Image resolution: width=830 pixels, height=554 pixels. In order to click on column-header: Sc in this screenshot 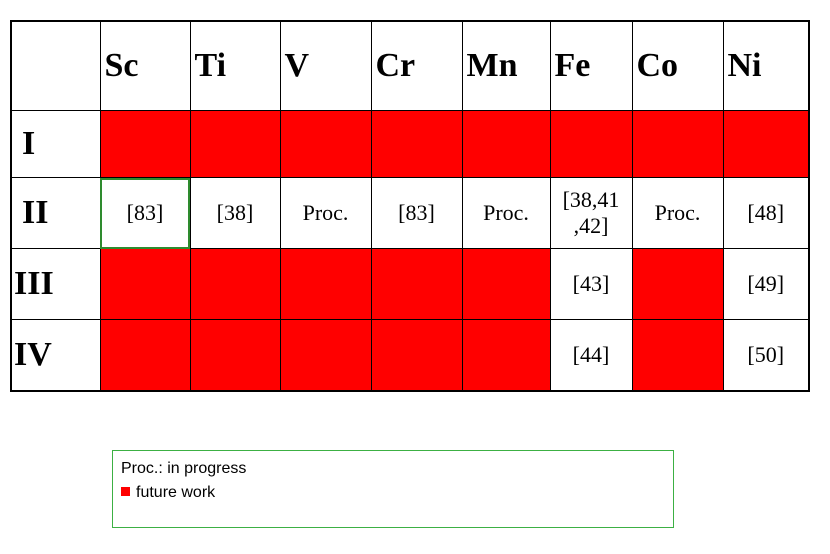, I will do `click(145, 65)`.